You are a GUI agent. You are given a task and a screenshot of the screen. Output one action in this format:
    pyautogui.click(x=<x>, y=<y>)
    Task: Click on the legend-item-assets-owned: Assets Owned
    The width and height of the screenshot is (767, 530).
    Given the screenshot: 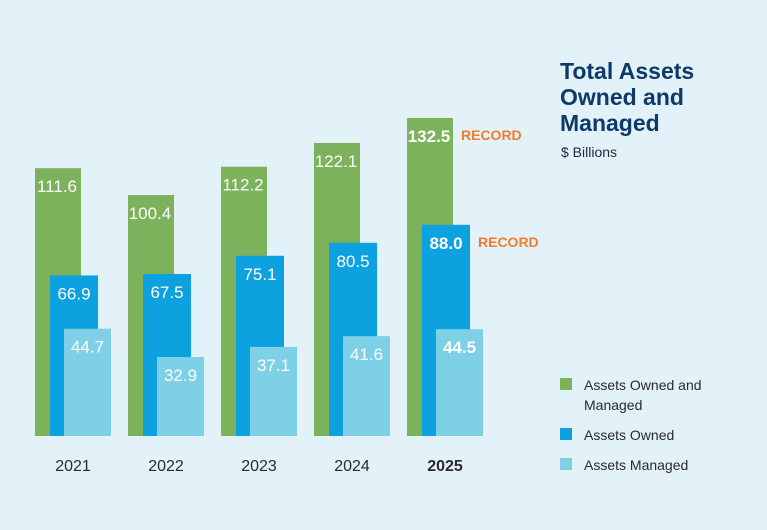 What is the action you would take?
    pyautogui.click(x=637, y=435)
    